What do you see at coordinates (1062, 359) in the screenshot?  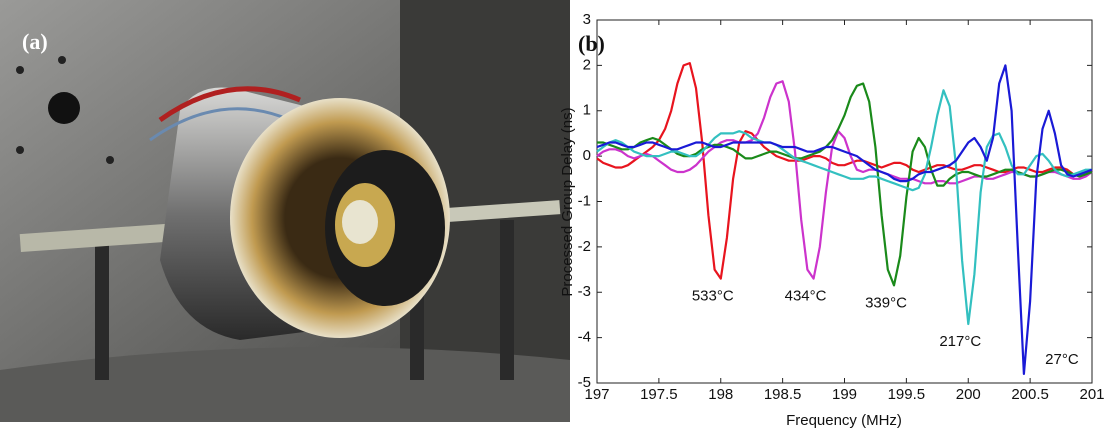 I see `series-annotation: 27°C` at bounding box center [1062, 359].